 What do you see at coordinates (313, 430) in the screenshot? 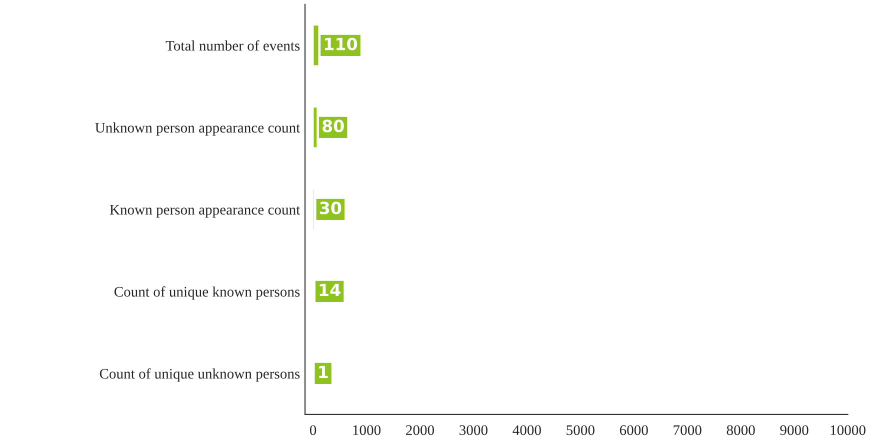
I see `x-tick-label: 0` at bounding box center [313, 430].